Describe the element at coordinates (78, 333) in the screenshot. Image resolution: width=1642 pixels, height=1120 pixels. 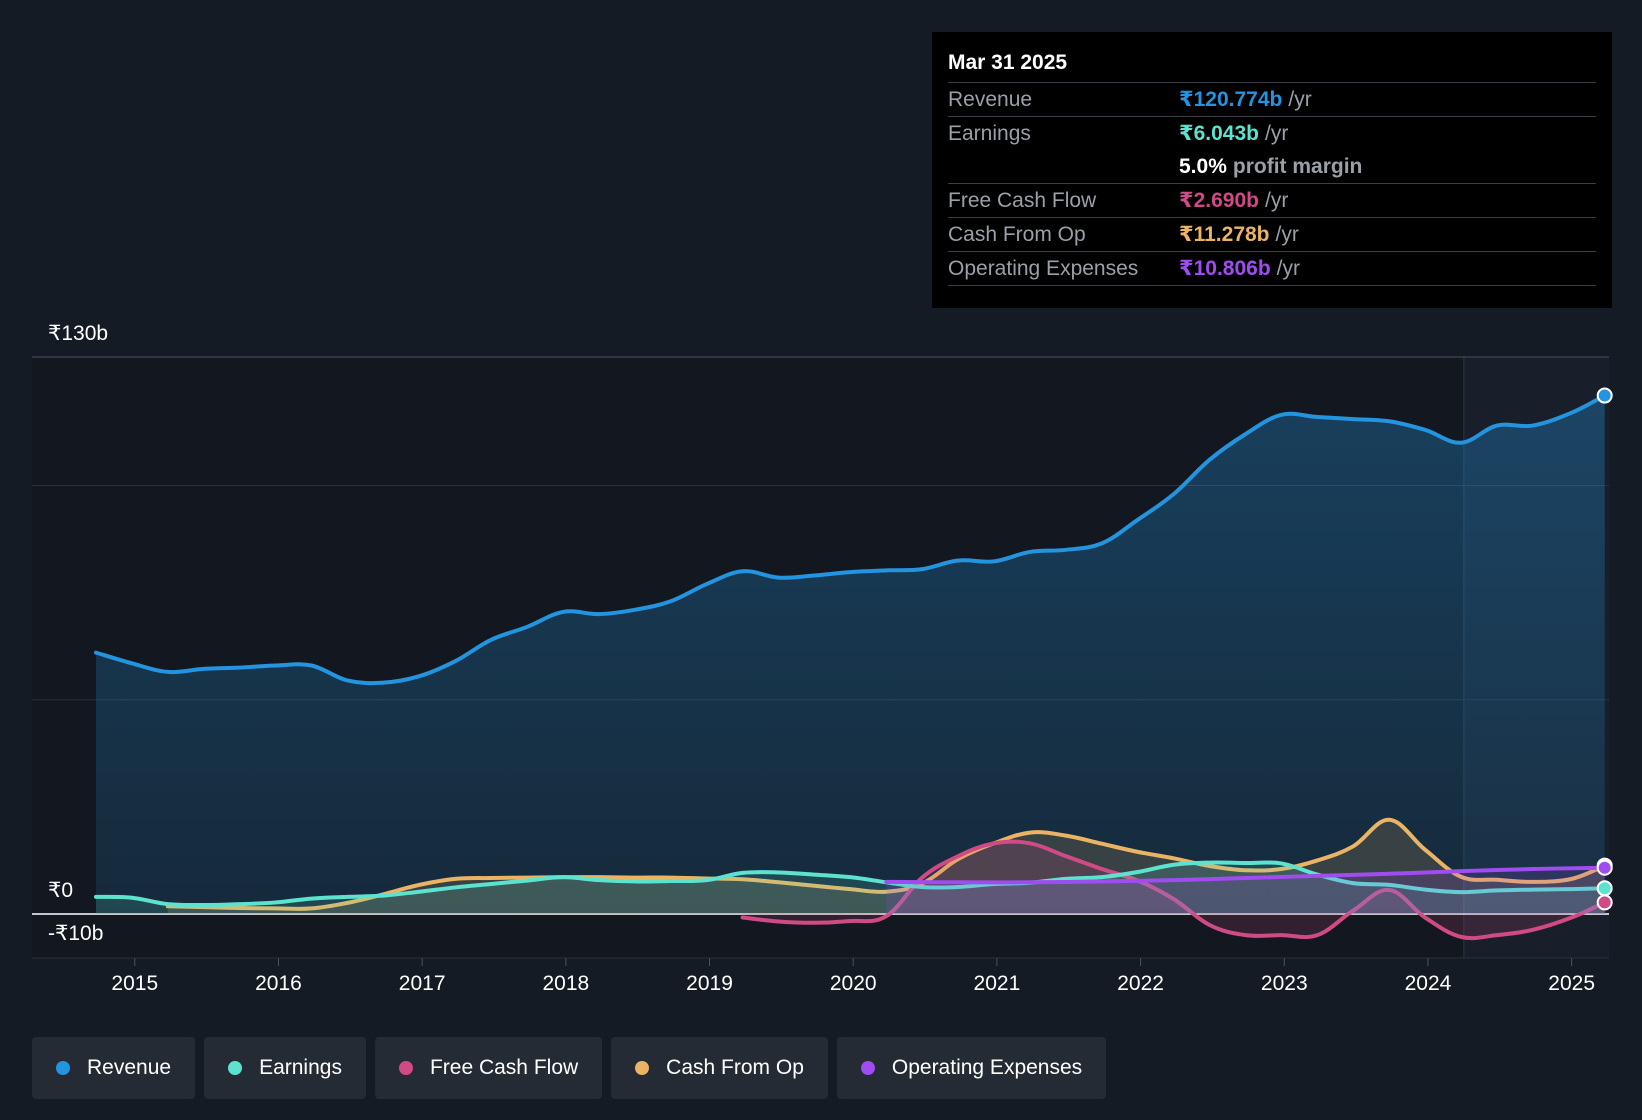
I see `y-top-label: ₹130b` at that location.